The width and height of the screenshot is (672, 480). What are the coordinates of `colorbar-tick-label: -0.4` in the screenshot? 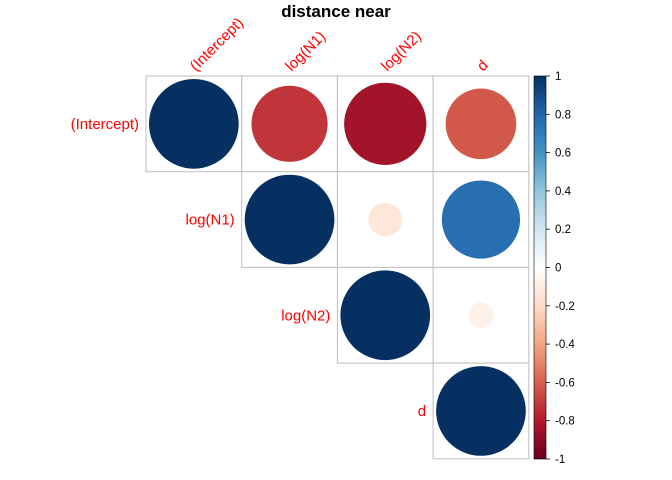 It's located at (565, 345).